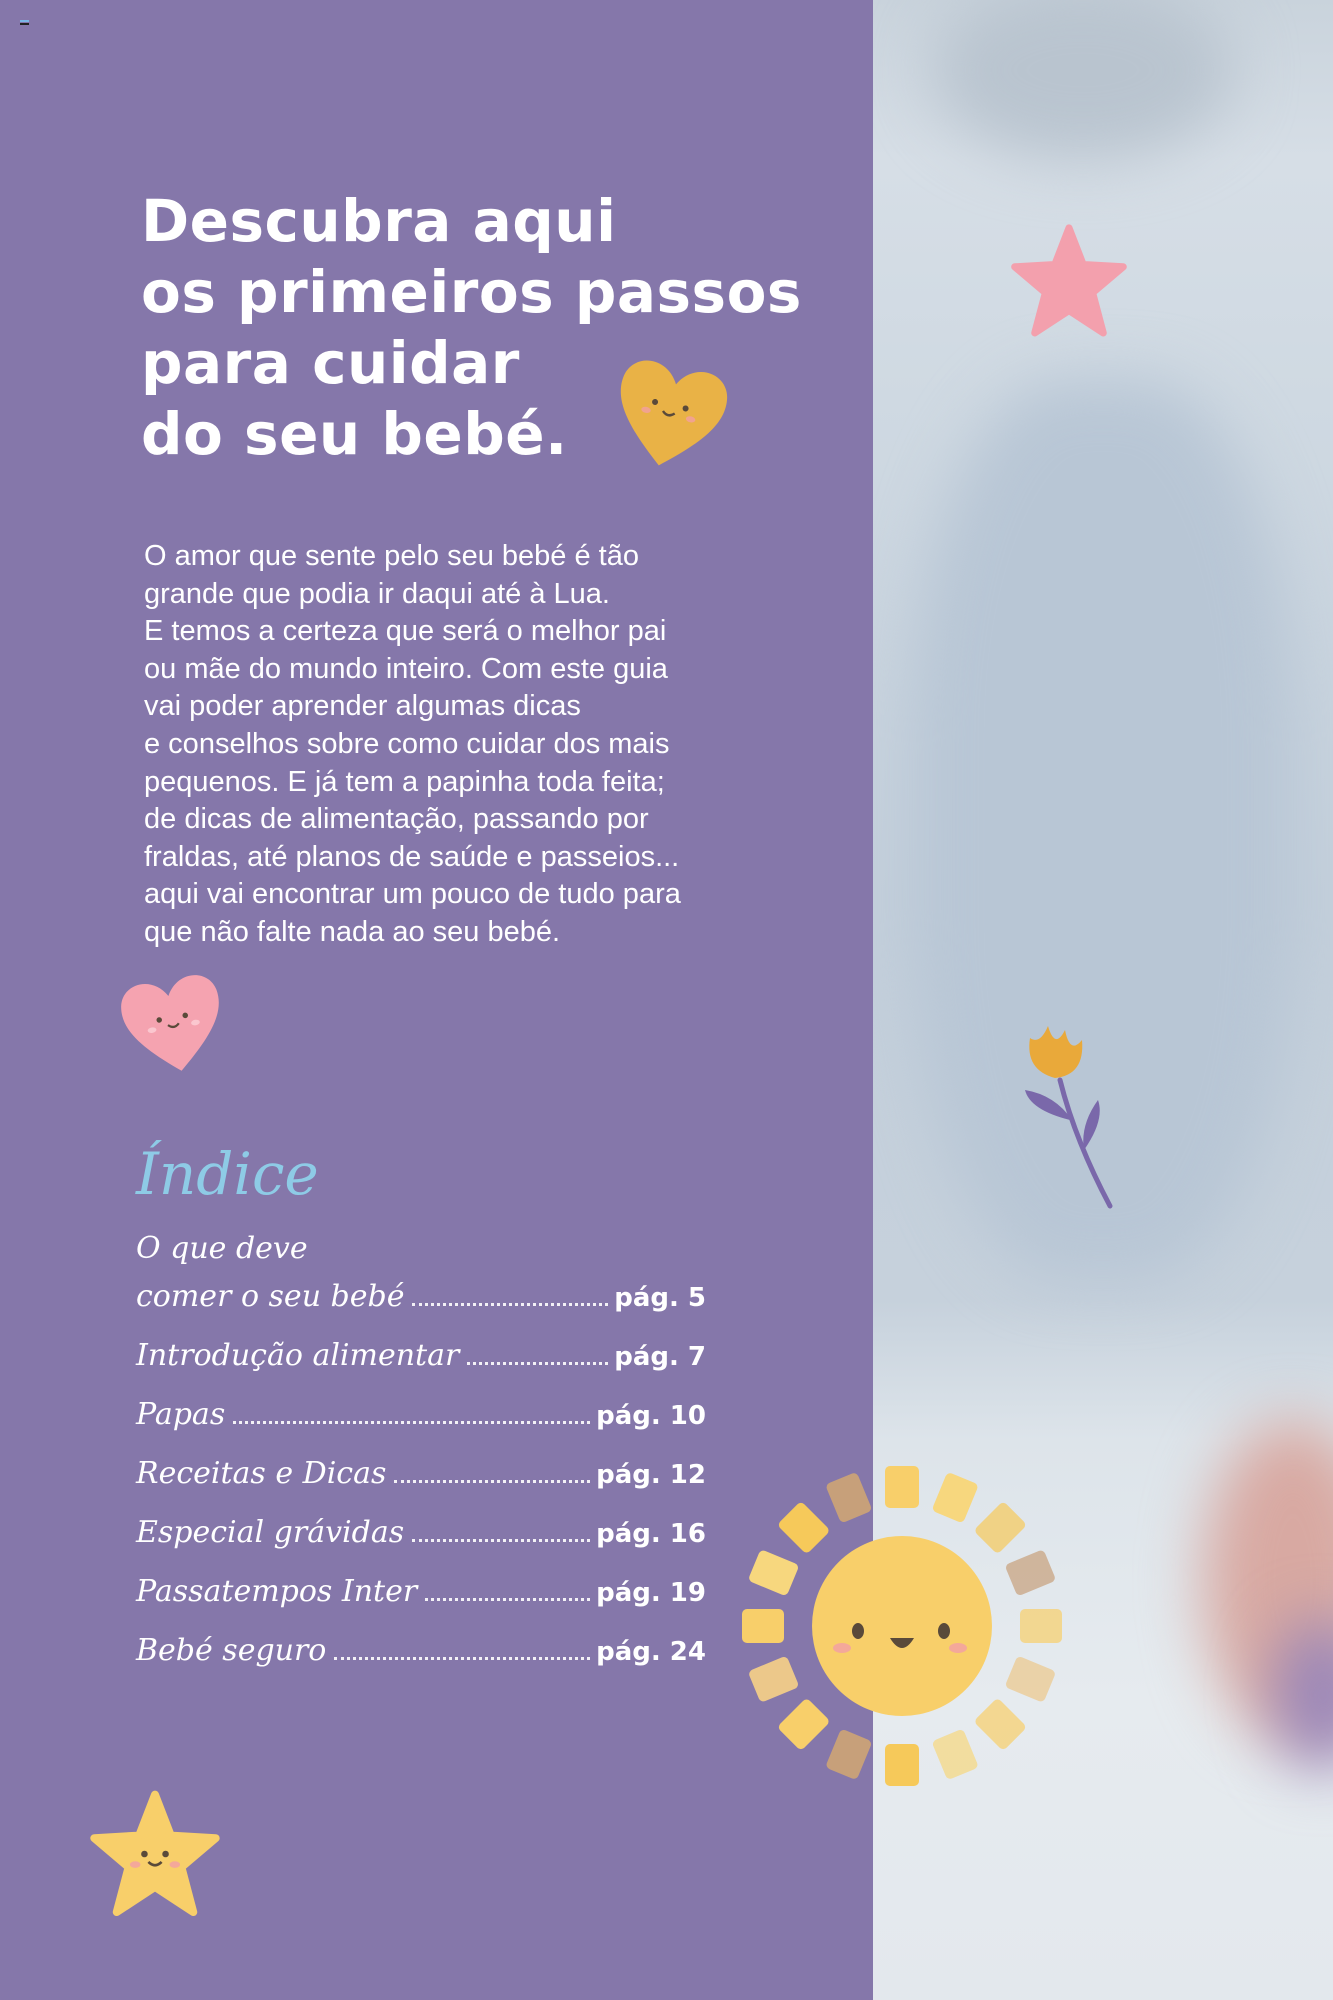  Describe the element at coordinates (651, 1652) in the screenshot. I see `toc-page: pág. 24` at that location.